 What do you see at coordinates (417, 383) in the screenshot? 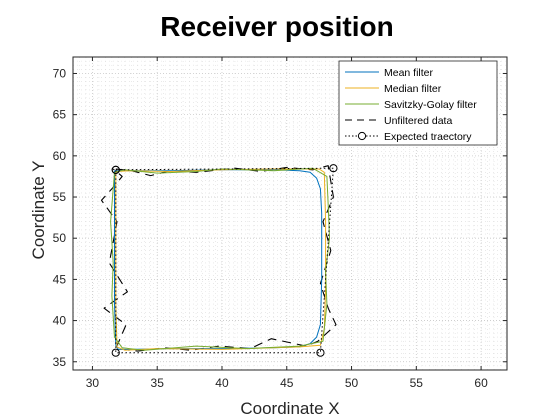
I see `x-tick-label: 55` at bounding box center [417, 383].